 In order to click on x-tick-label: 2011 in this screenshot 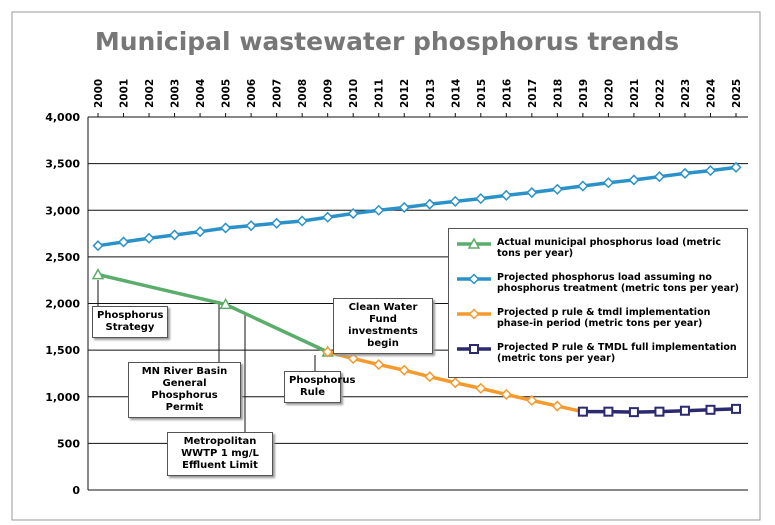, I will do `click(380, 93)`.